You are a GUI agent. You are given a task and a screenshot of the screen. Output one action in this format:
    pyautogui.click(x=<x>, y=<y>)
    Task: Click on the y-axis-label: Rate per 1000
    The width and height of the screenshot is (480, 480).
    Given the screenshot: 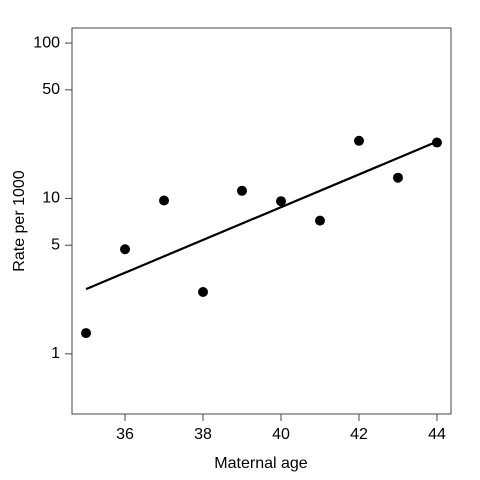 What is the action you would take?
    pyautogui.click(x=19, y=221)
    